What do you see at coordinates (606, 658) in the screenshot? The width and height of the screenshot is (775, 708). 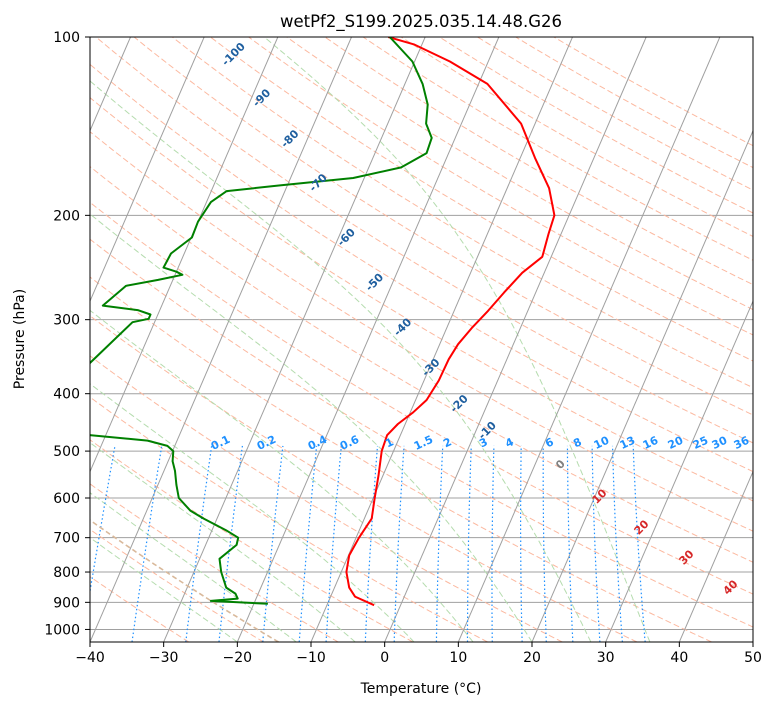 I see `x-tick-label: 30` at bounding box center [606, 658].